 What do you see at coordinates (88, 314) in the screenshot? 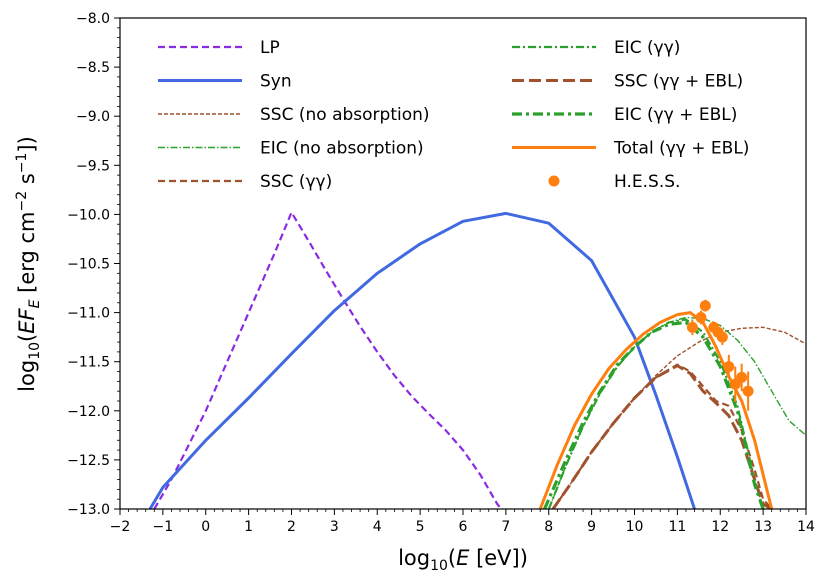
I see `y-tick-label: −11.0` at bounding box center [88, 314].